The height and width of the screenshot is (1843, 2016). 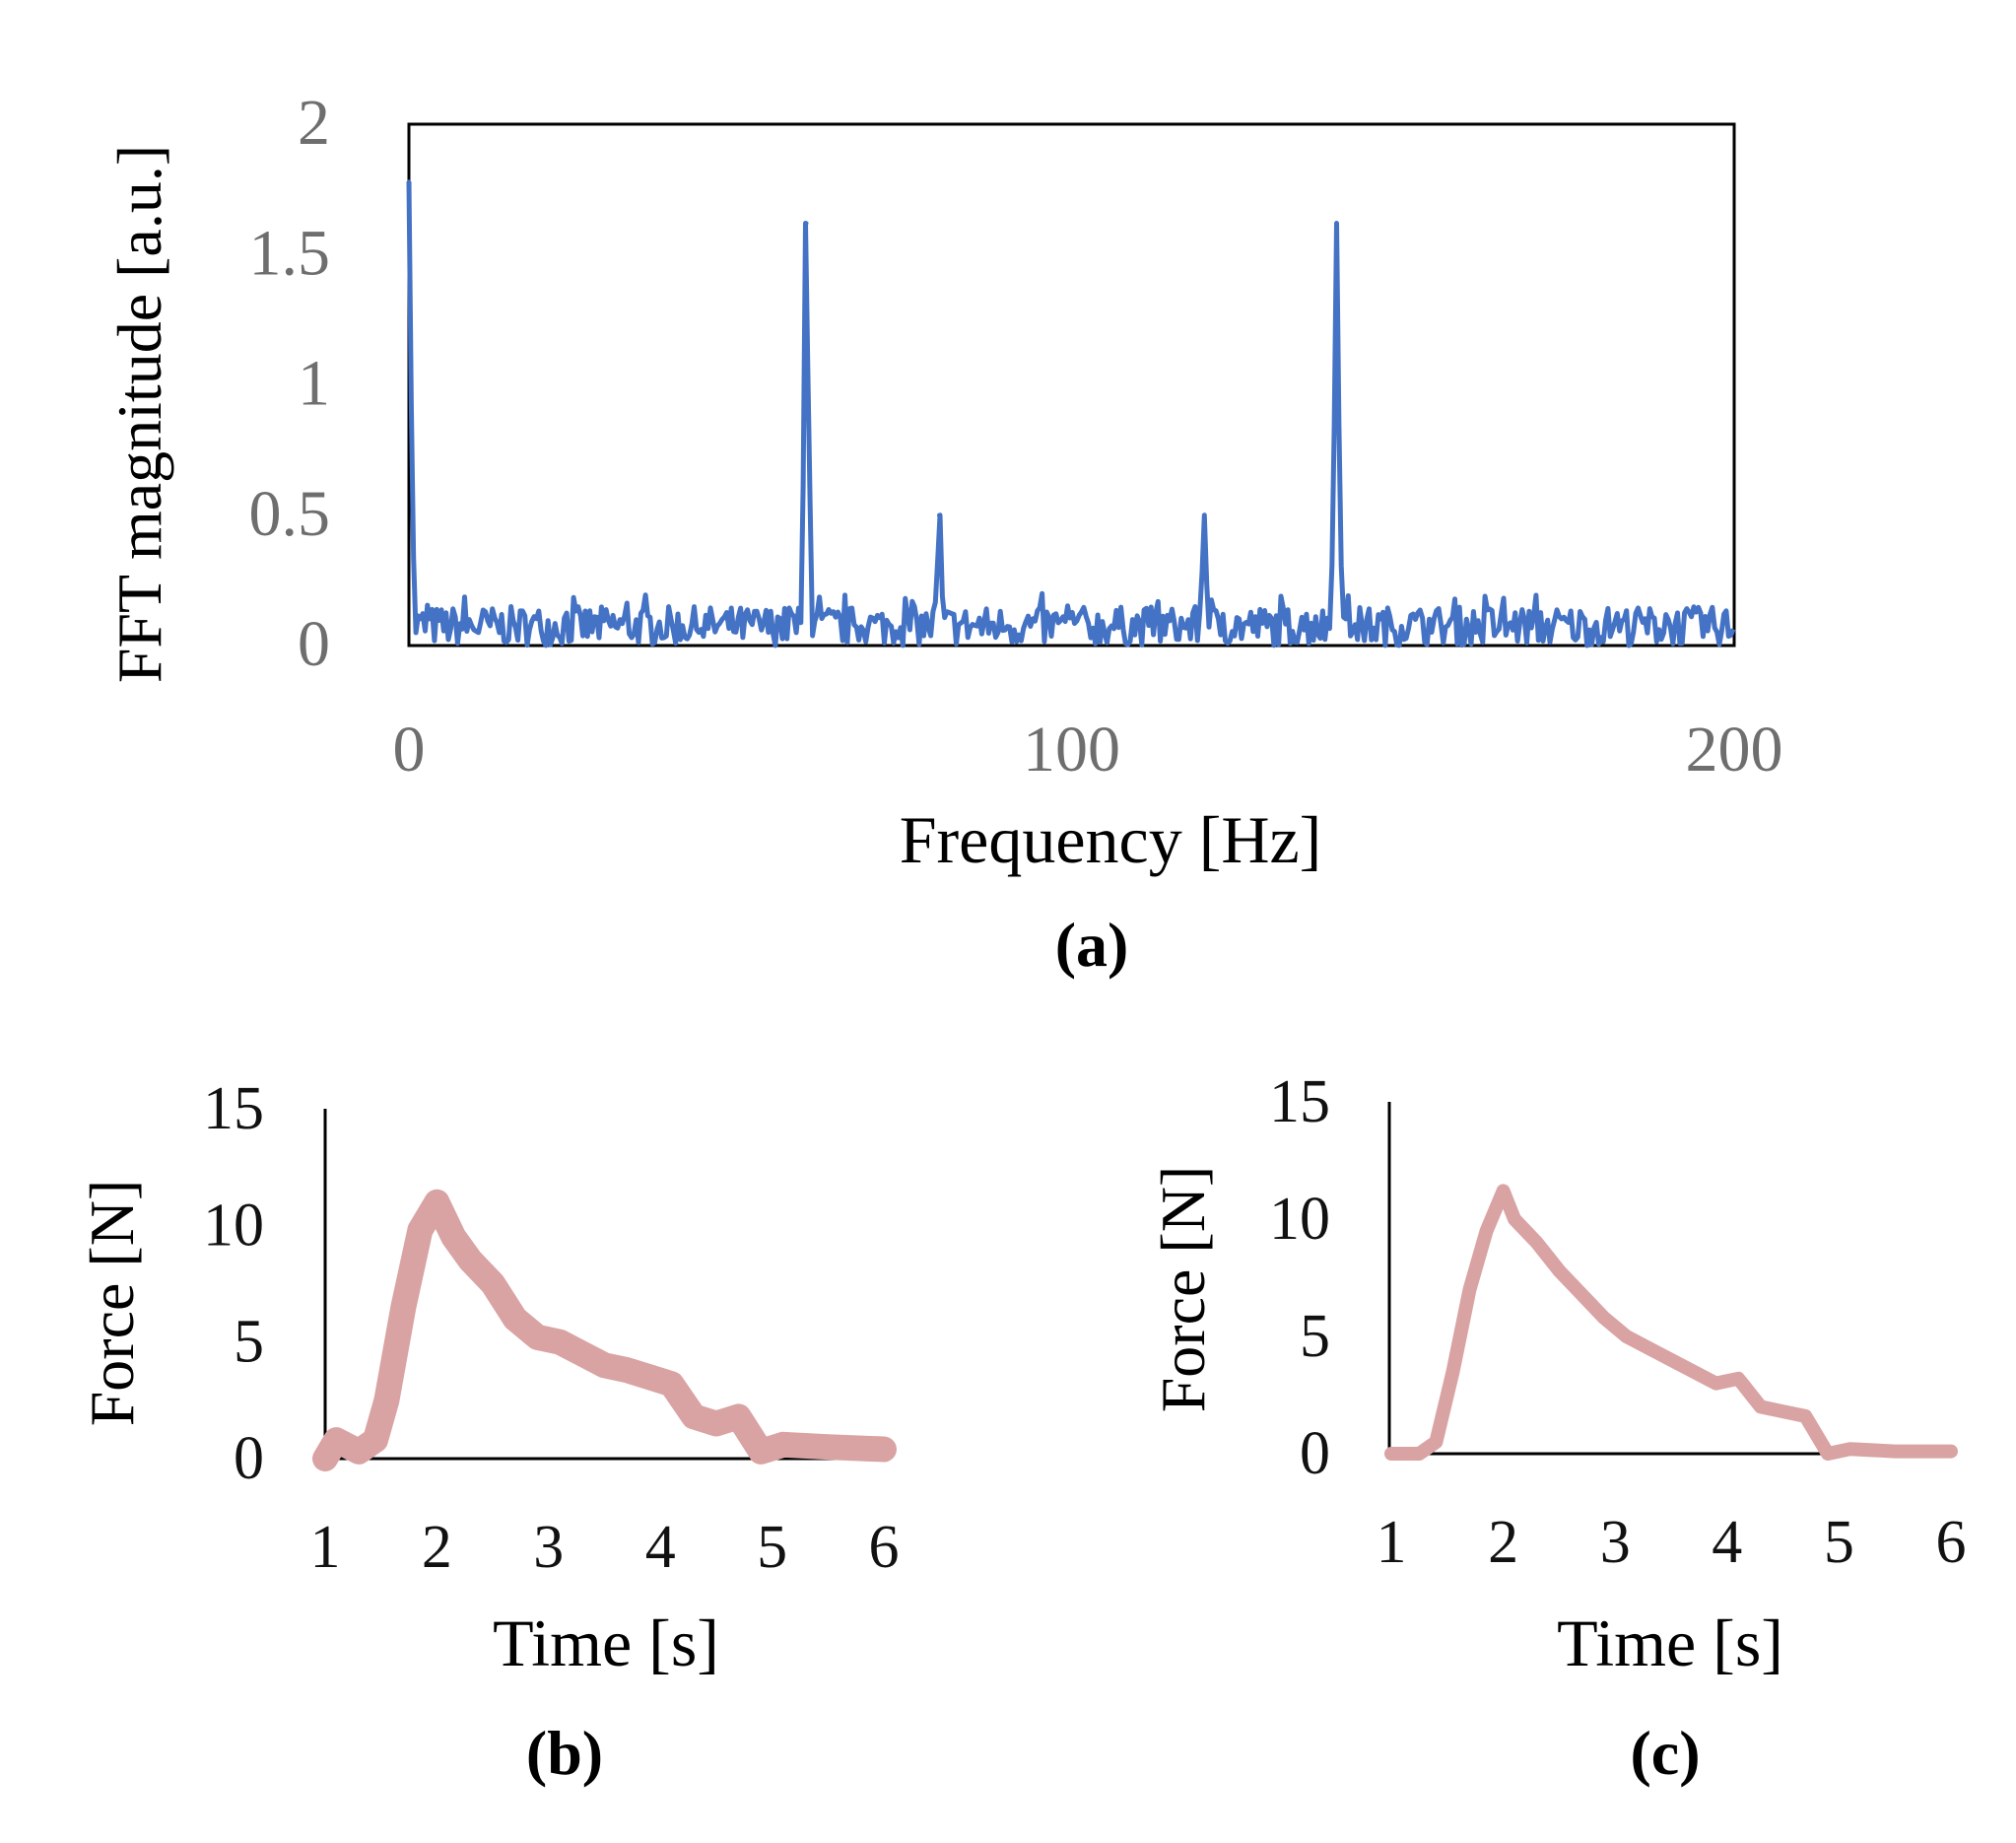 What do you see at coordinates (1111, 839) in the screenshot?
I see `panel-a-x-axis-label: Frequency [Hz]` at bounding box center [1111, 839].